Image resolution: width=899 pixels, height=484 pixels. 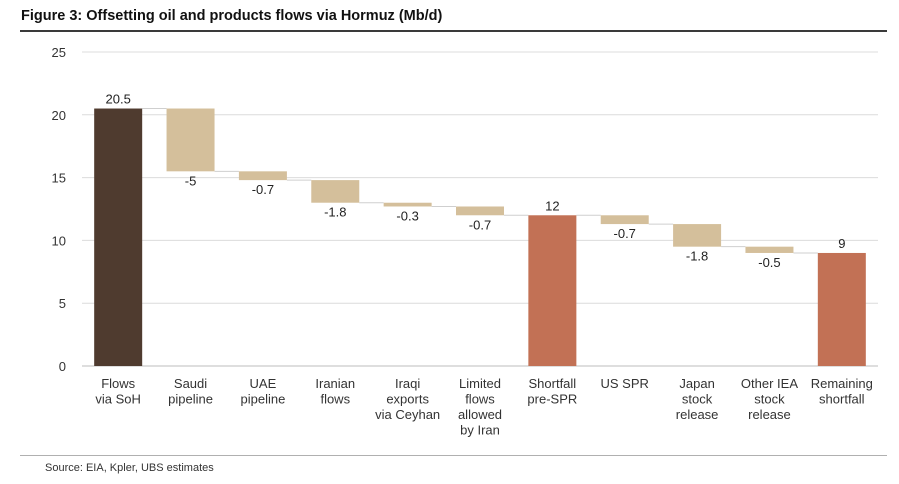 I want to click on y-axis-ticks: 0 5 10 15 20 25, so click(x=59, y=209).